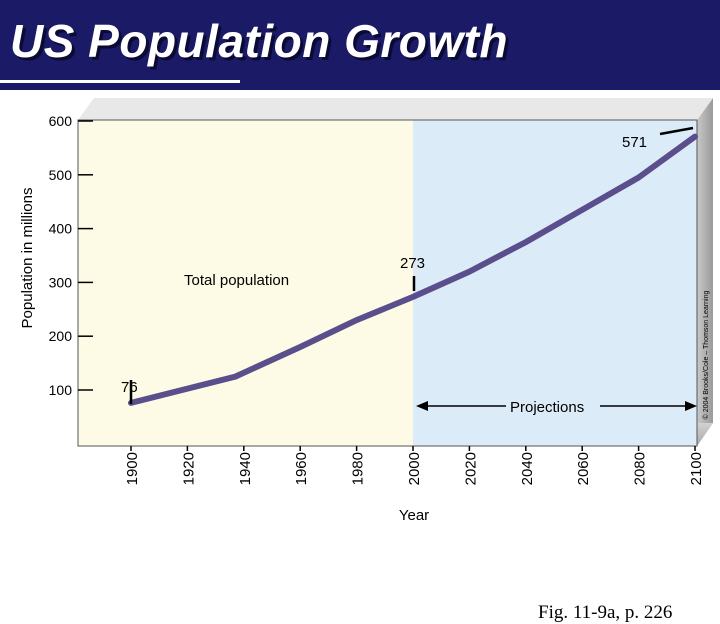 Image resolution: width=720 pixels, height=624 pixels. I want to click on x-tick-label: 1940, so click(245, 468).